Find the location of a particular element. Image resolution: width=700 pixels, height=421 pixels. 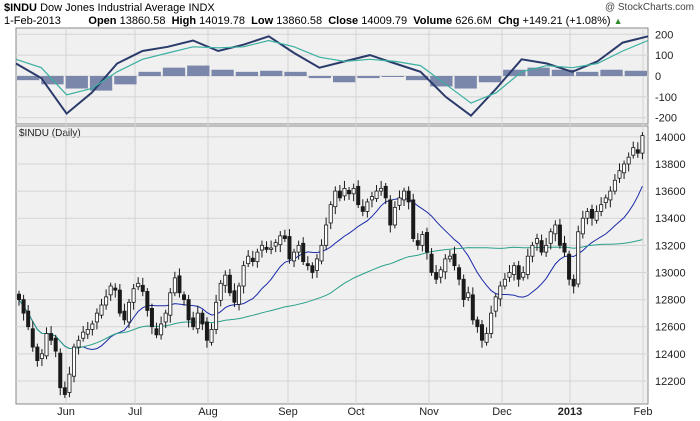

oscillator-tick-label: -200 is located at coordinates (666, 119).